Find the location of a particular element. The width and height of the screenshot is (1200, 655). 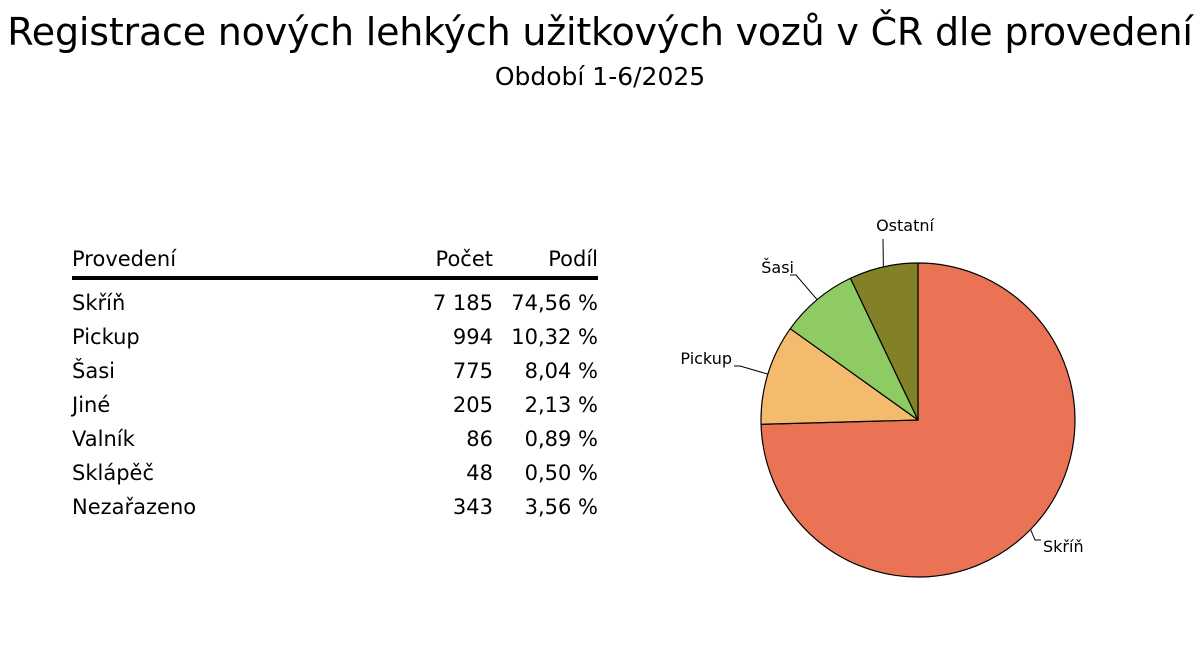

row-count: 86 is located at coordinates (479, 439).